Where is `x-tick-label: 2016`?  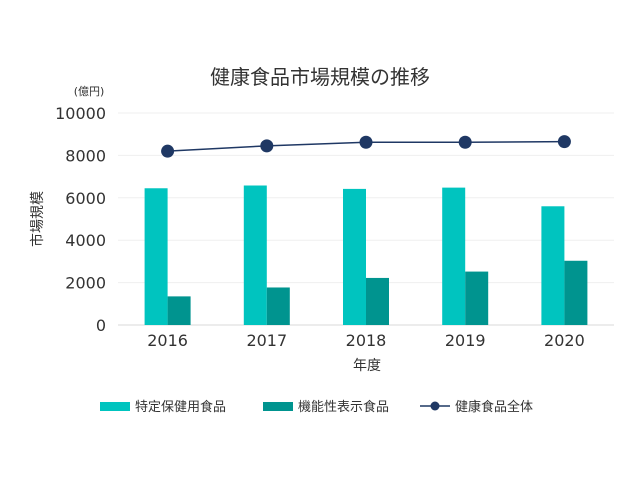 x-tick-label: 2016 is located at coordinates (167, 340).